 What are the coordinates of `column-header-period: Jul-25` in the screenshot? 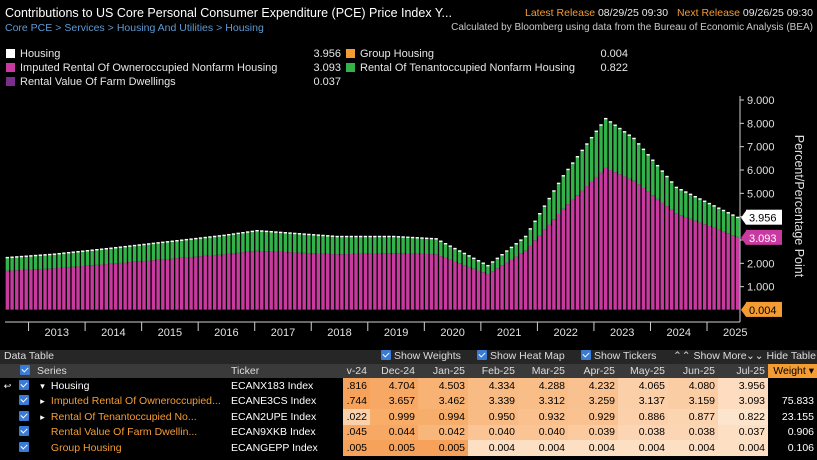 It's located at (743, 371).